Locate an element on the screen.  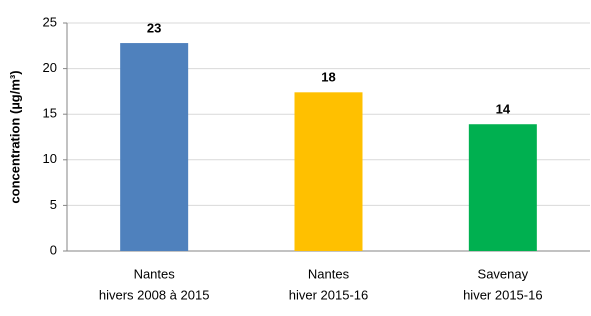
y-tick-label: 0 is located at coordinates (53, 249).